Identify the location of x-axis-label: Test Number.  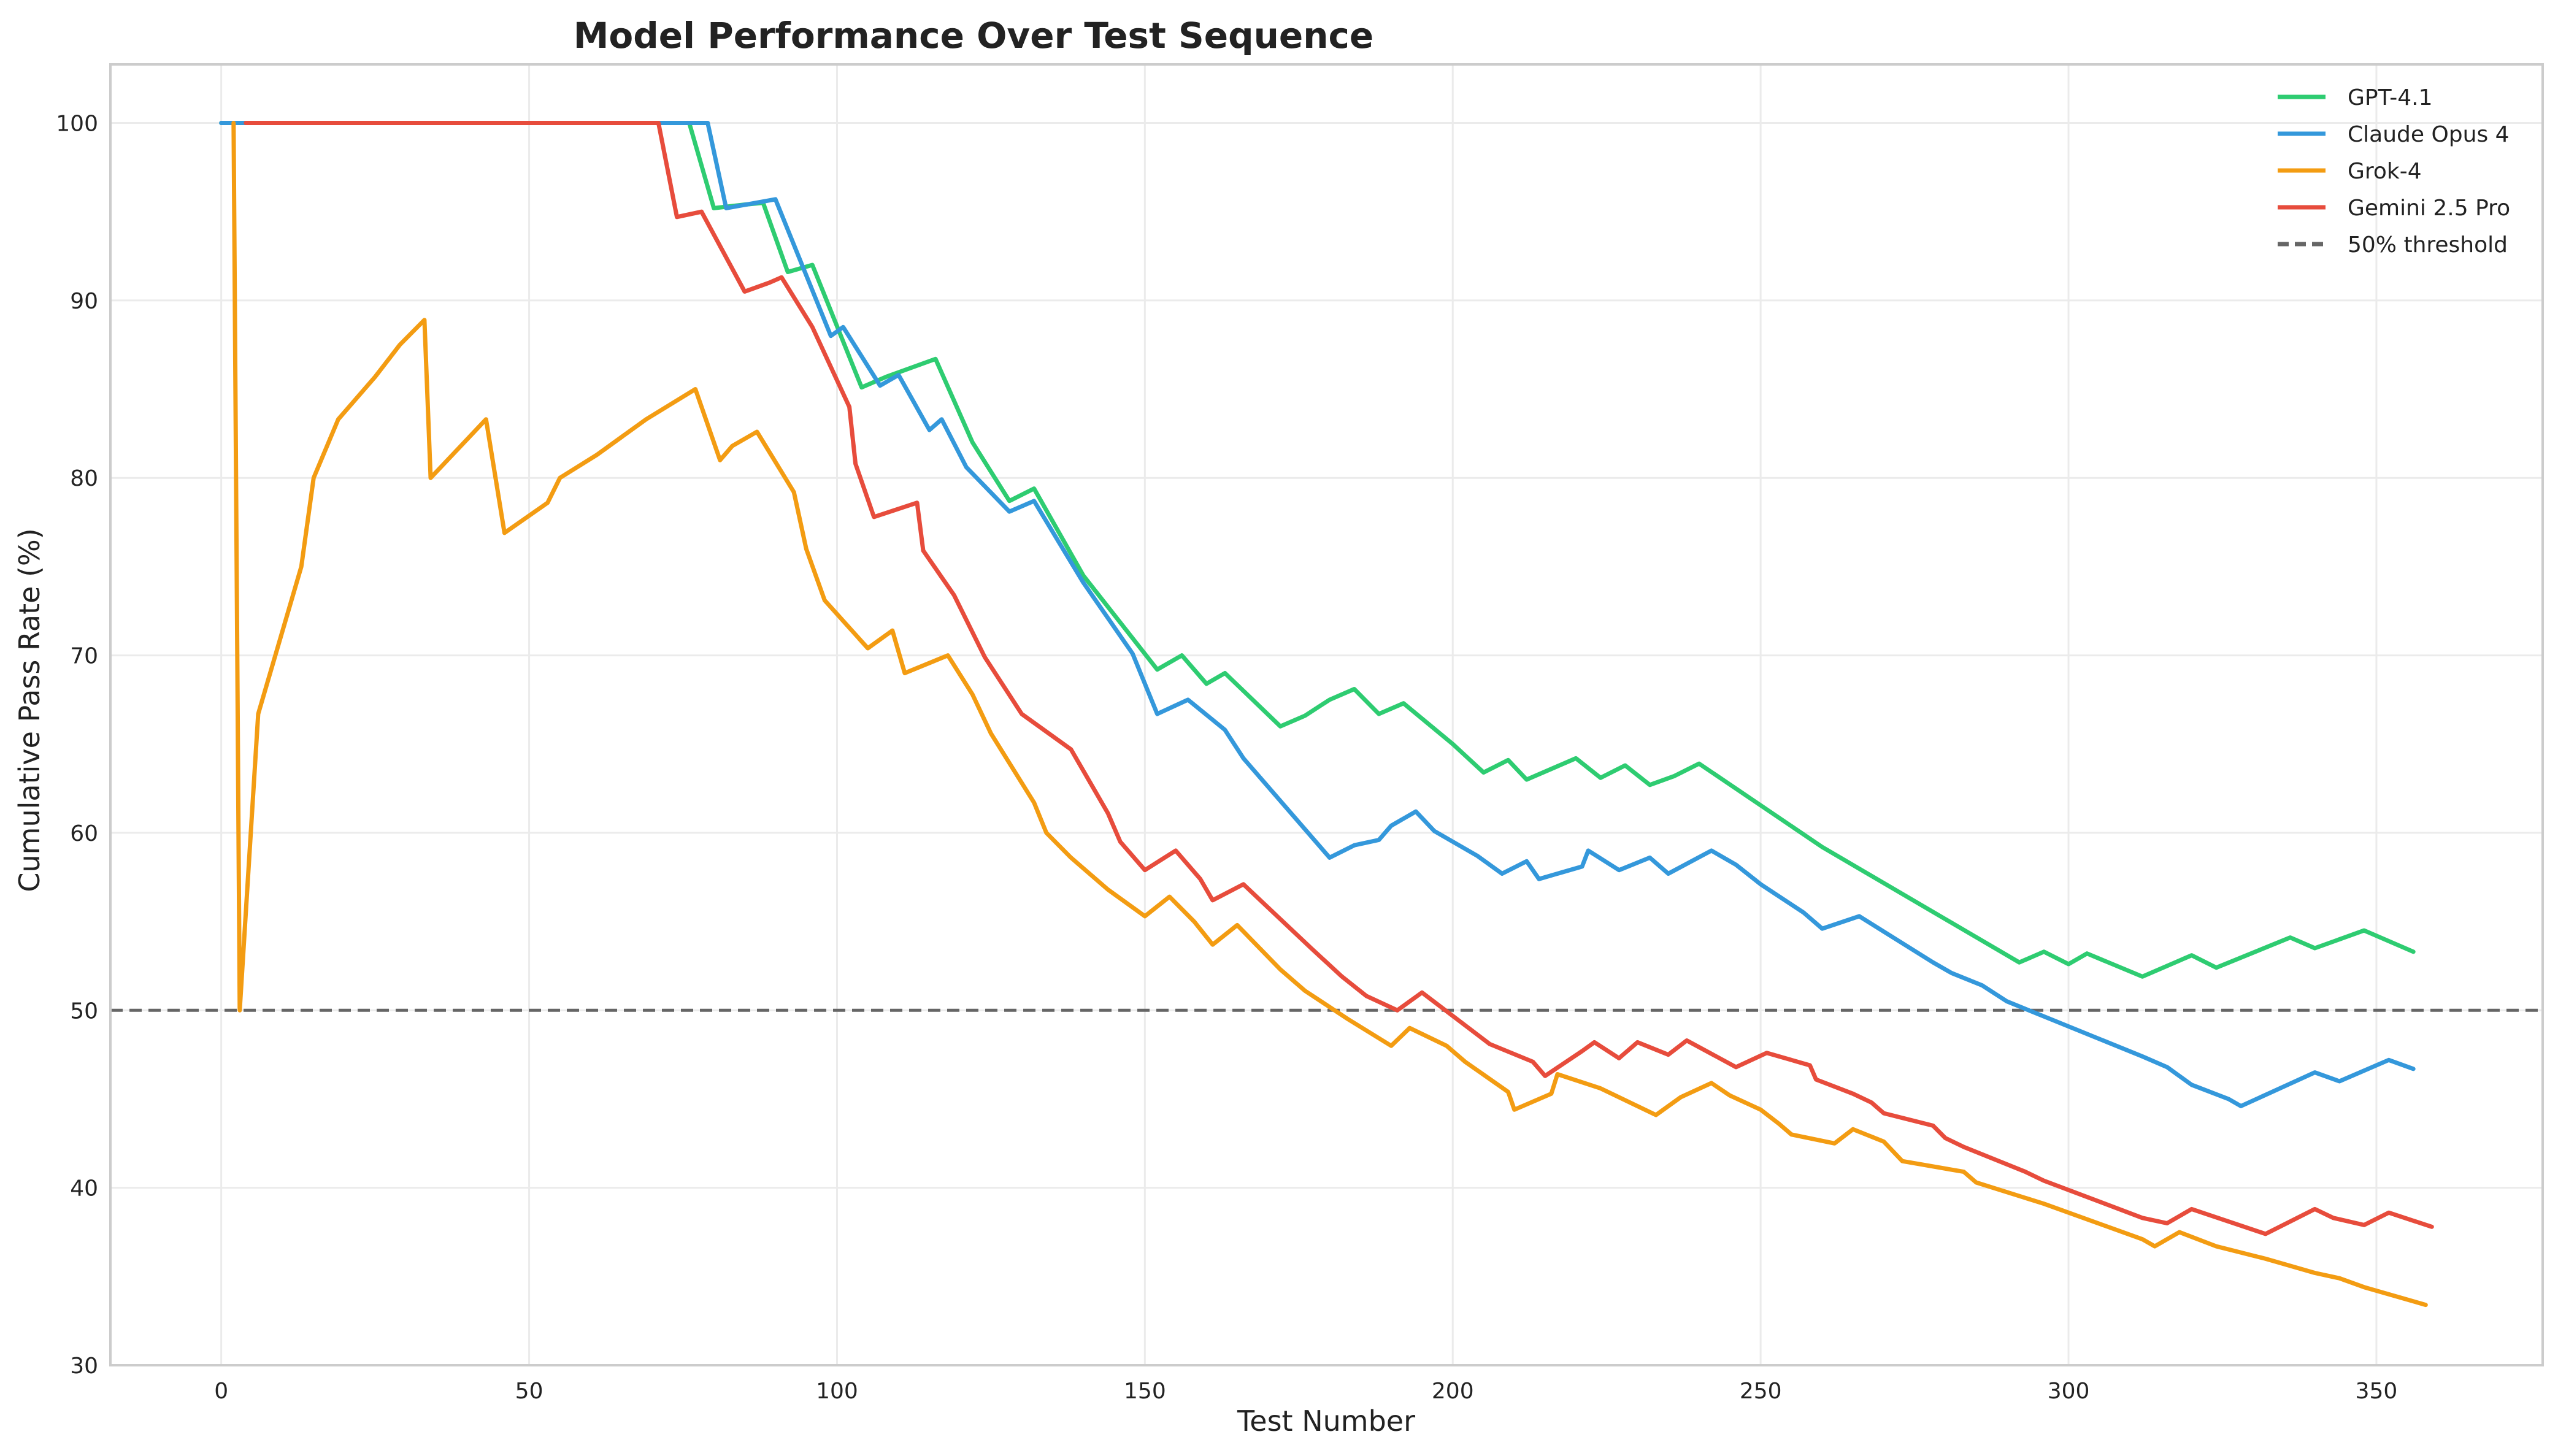
(1326, 1421).